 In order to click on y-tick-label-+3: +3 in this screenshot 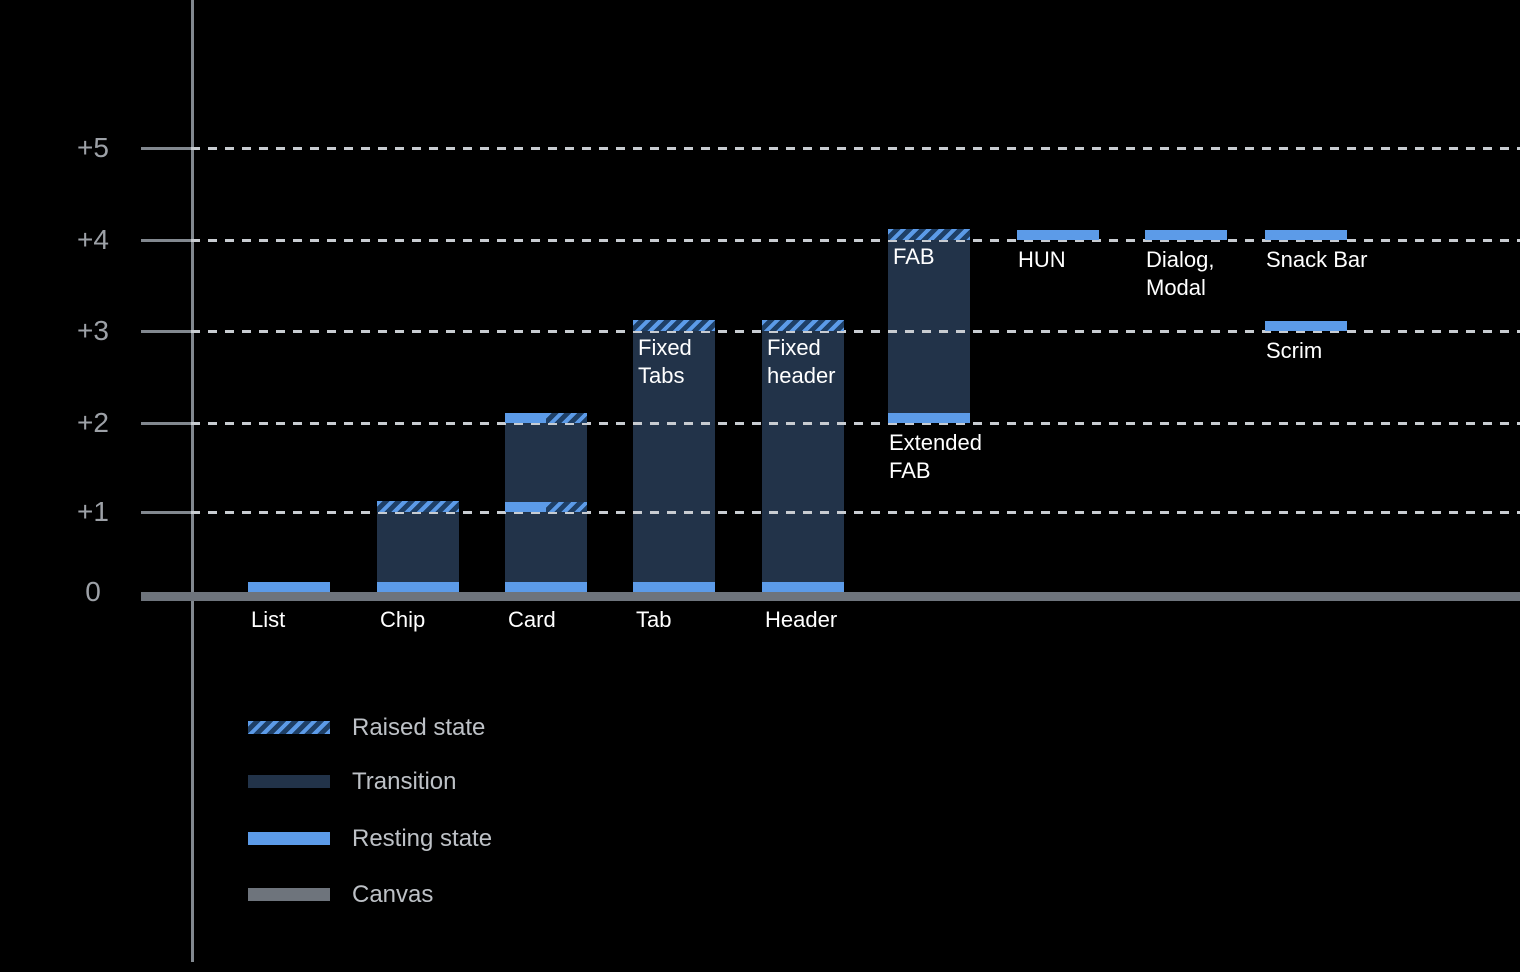, I will do `click(93, 330)`.